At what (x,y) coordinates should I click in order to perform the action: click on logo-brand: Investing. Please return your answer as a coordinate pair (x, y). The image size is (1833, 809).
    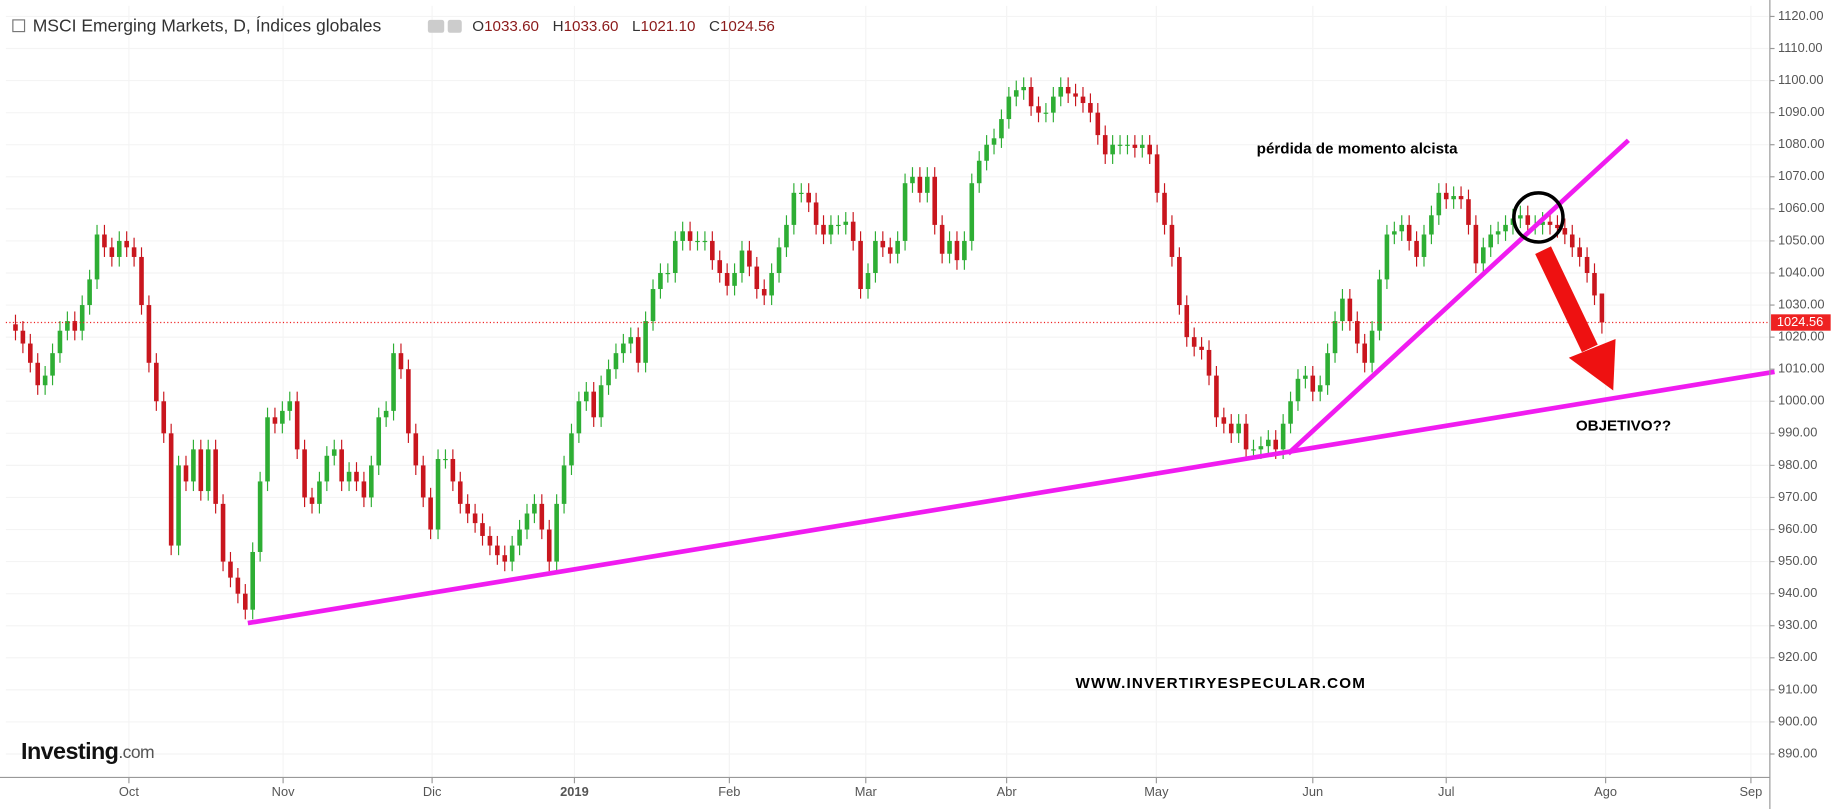
    Looking at the image, I should click on (69, 751).